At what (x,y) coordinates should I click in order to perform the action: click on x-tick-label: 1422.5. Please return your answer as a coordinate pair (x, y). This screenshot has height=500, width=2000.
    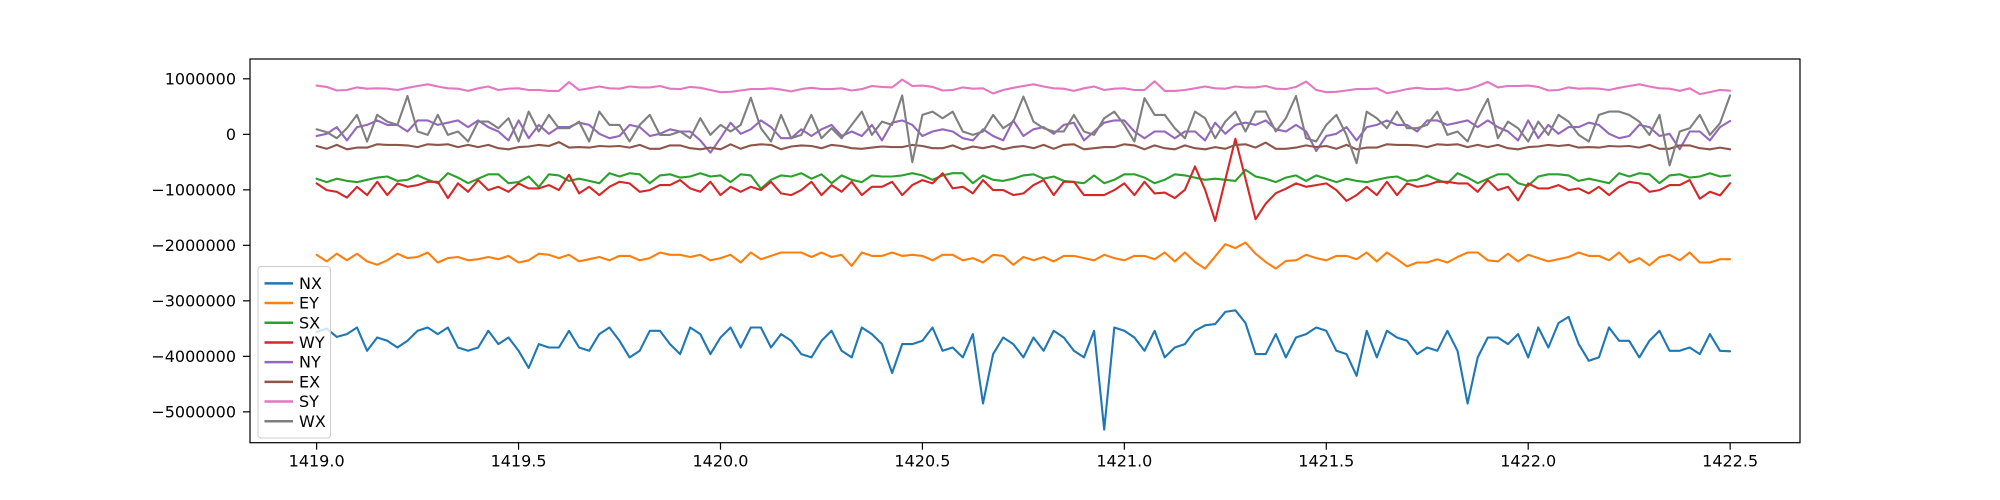
    Looking at the image, I should click on (1730, 461).